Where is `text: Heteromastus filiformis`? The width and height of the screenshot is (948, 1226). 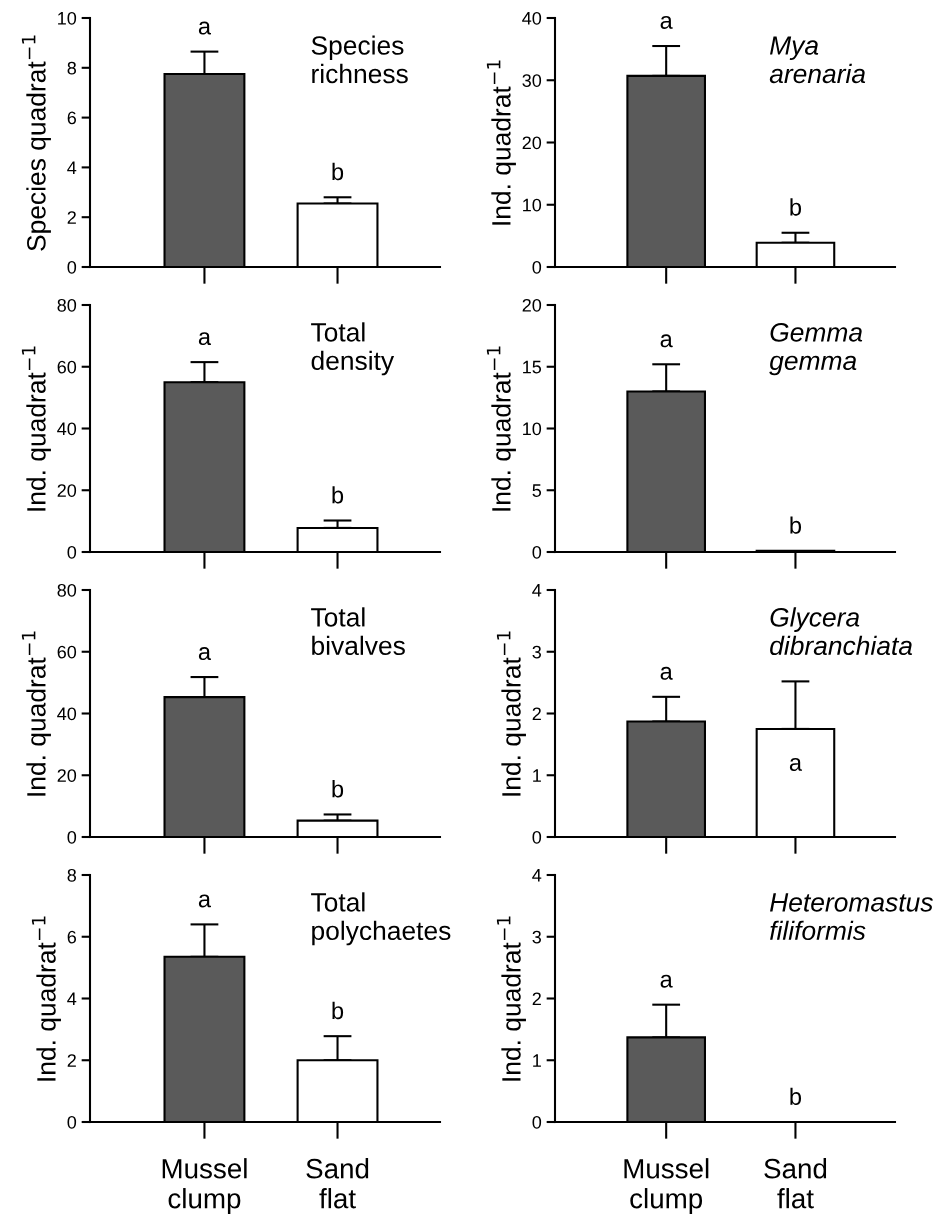 text: Heteromastus filiformis is located at coordinates (851, 917).